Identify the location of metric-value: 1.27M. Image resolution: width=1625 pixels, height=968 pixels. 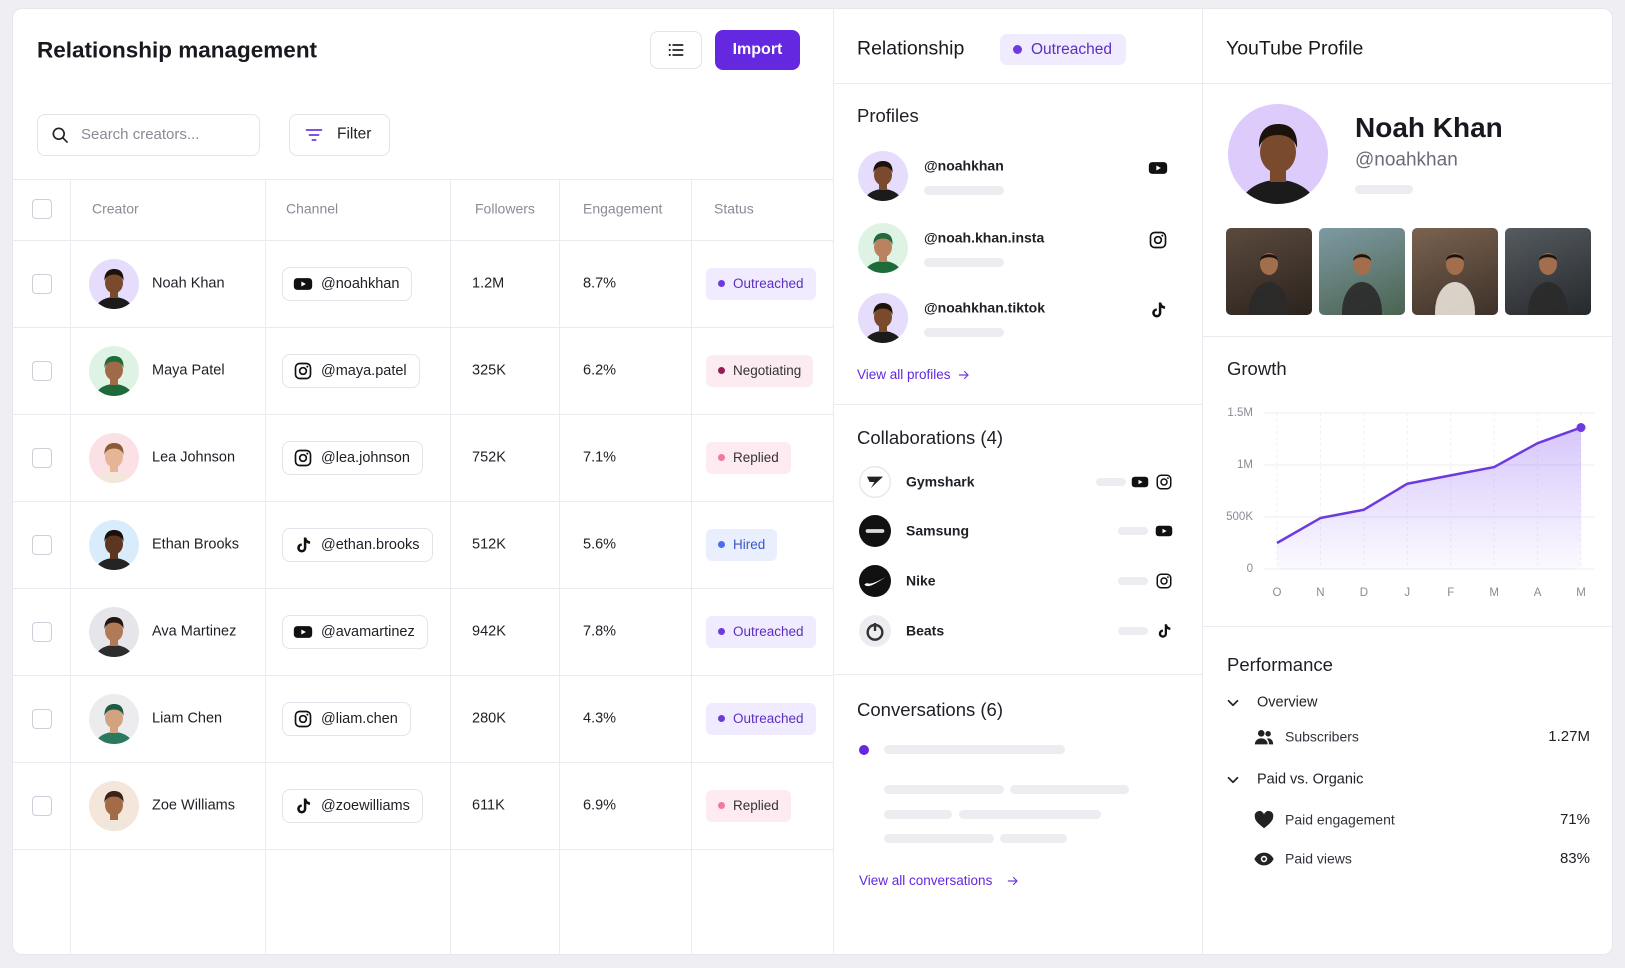
(1569, 736).